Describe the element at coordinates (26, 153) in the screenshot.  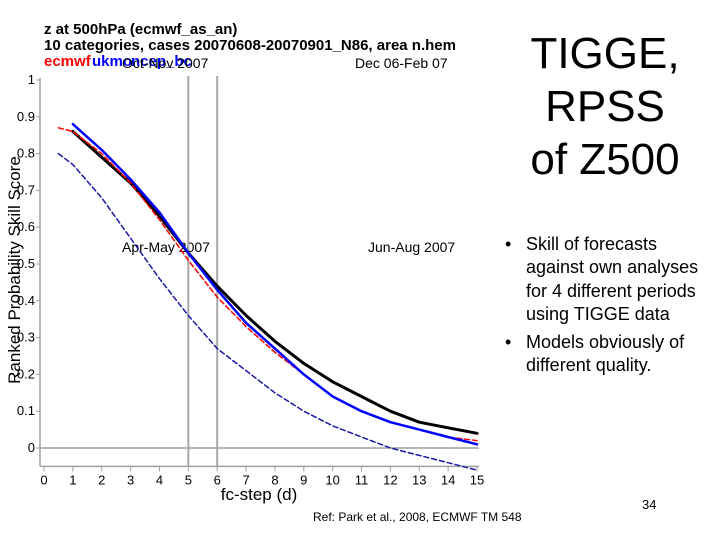
I see `y-tick-label: 0.8` at that location.